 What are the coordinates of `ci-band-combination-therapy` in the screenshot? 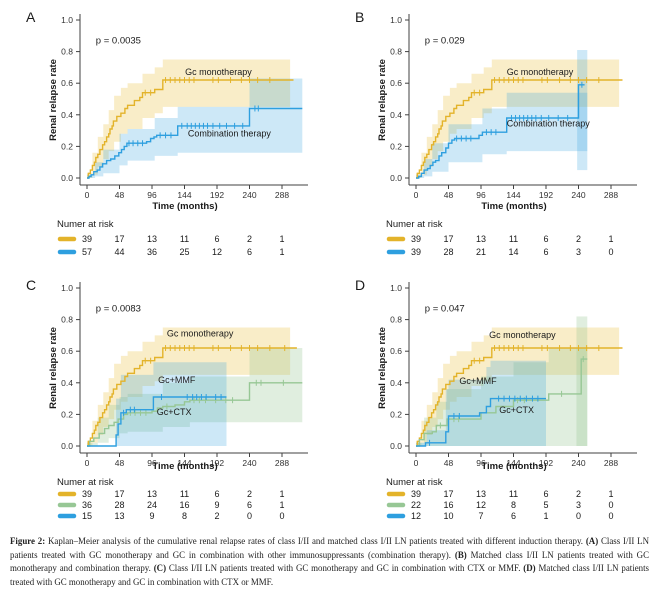 It's located at (195, 128).